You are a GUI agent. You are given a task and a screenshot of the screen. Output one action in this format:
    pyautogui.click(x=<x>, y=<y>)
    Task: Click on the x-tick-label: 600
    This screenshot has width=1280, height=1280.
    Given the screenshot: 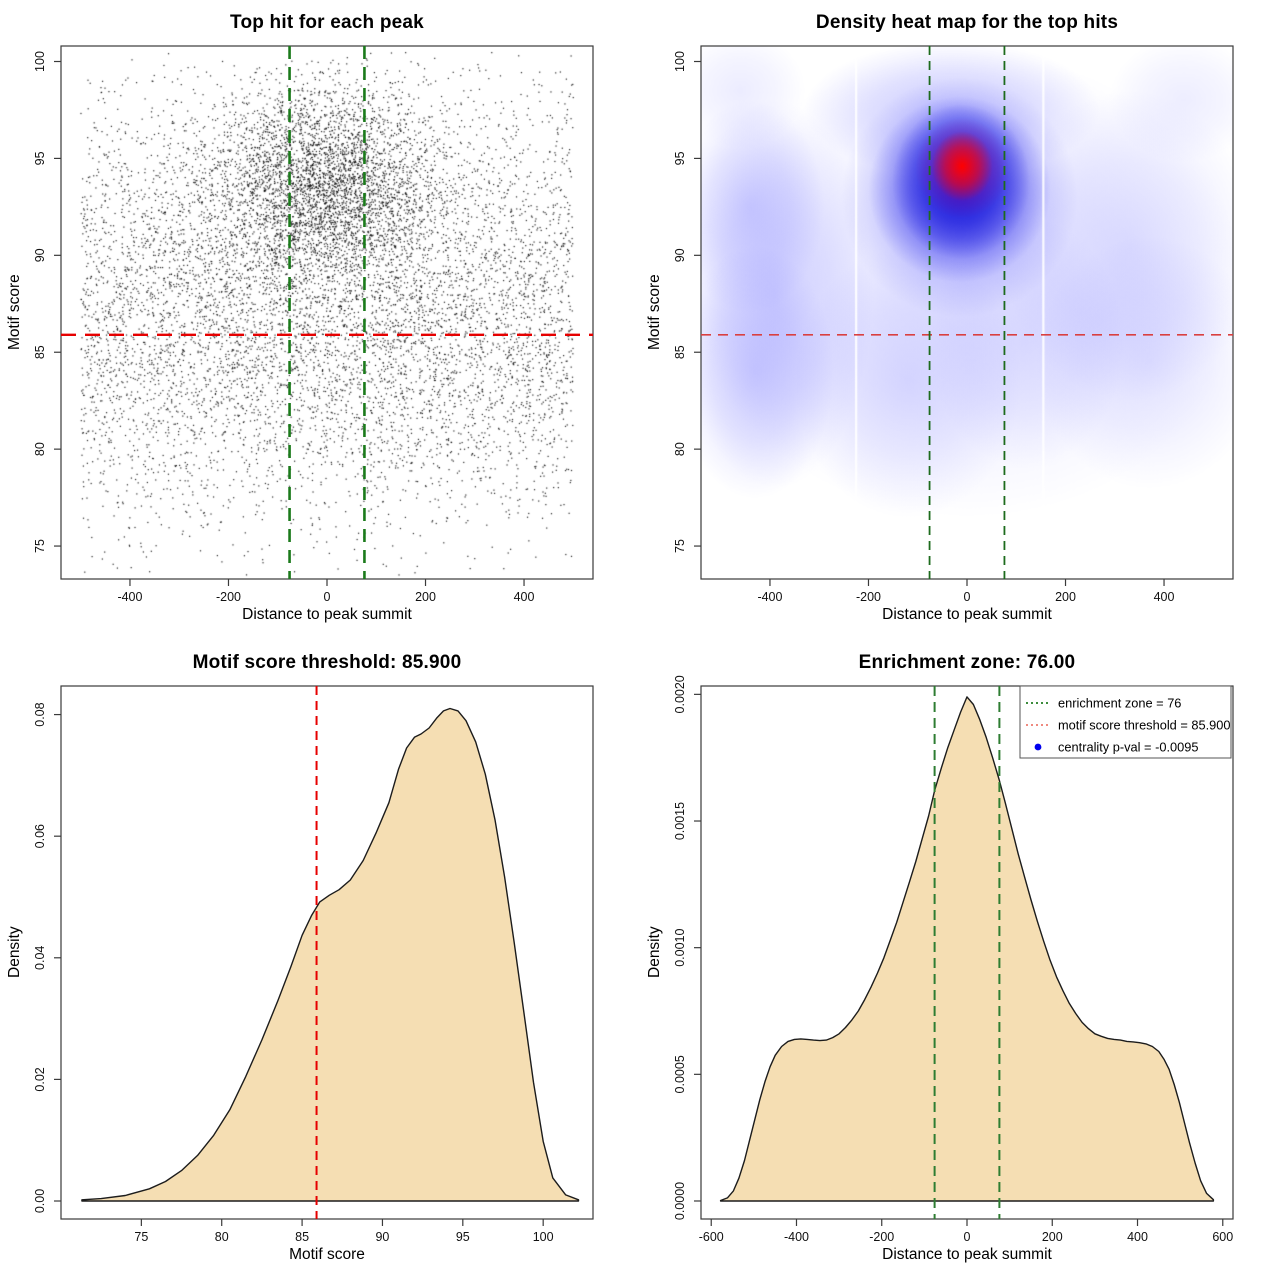 What is the action you would take?
    pyautogui.click(x=1222, y=1237)
    